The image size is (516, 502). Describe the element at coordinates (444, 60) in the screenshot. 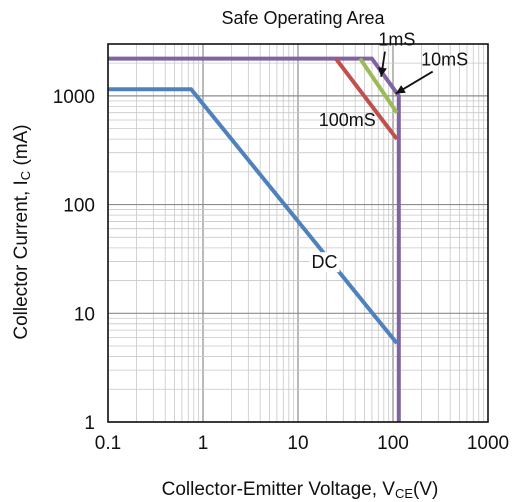

I see `annotation-10ms: 10mS` at that location.